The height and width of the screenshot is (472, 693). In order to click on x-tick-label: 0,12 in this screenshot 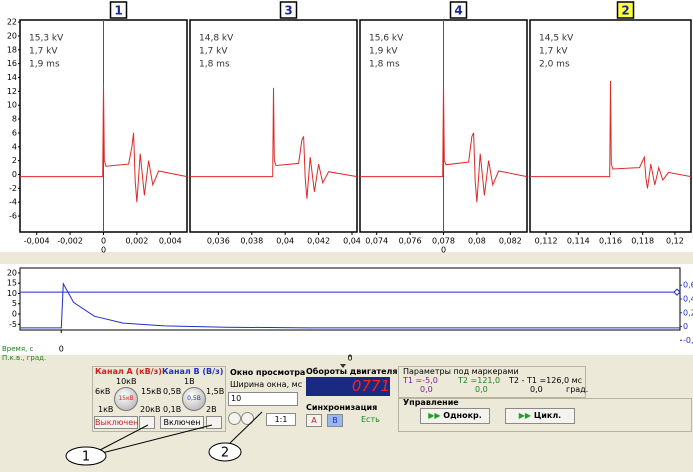, I will do `click(675, 241)`.